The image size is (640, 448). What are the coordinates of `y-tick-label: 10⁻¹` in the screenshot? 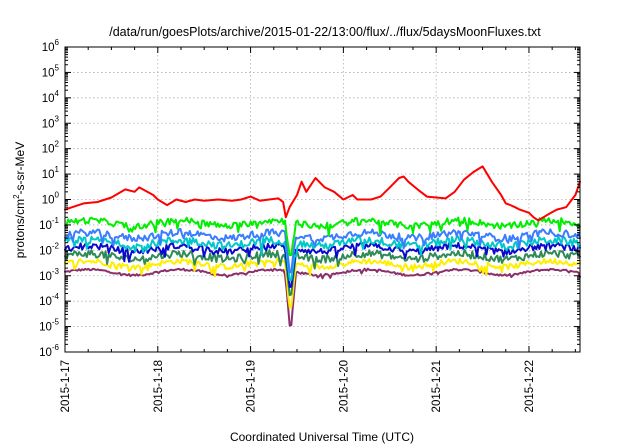 It's located at (49, 224).